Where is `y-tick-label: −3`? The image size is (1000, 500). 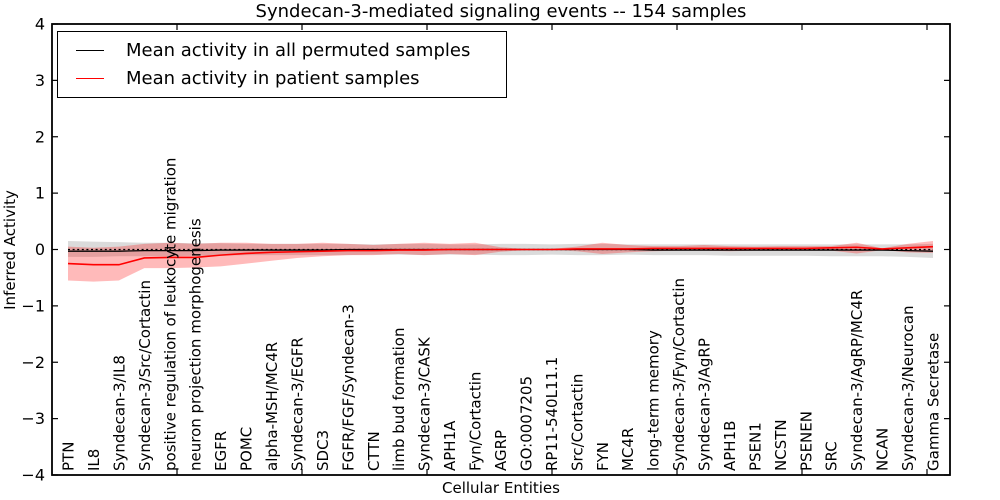 y-tick-label: −3 is located at coordinates (33, 418).